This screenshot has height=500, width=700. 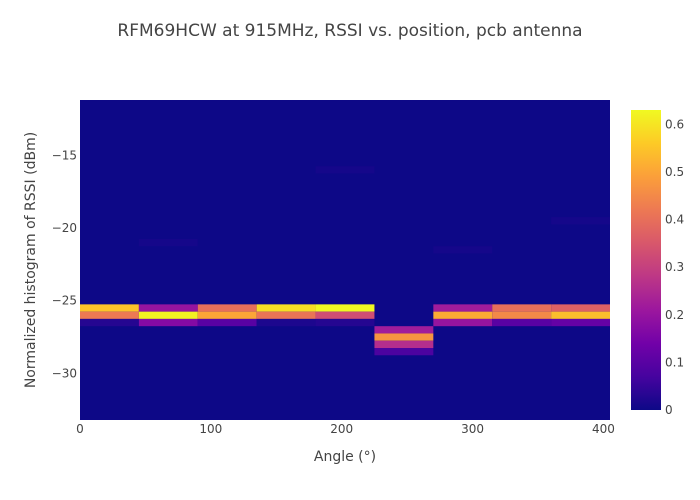 I want to click on y-tick-label: −25, so click(x=64, y=301).